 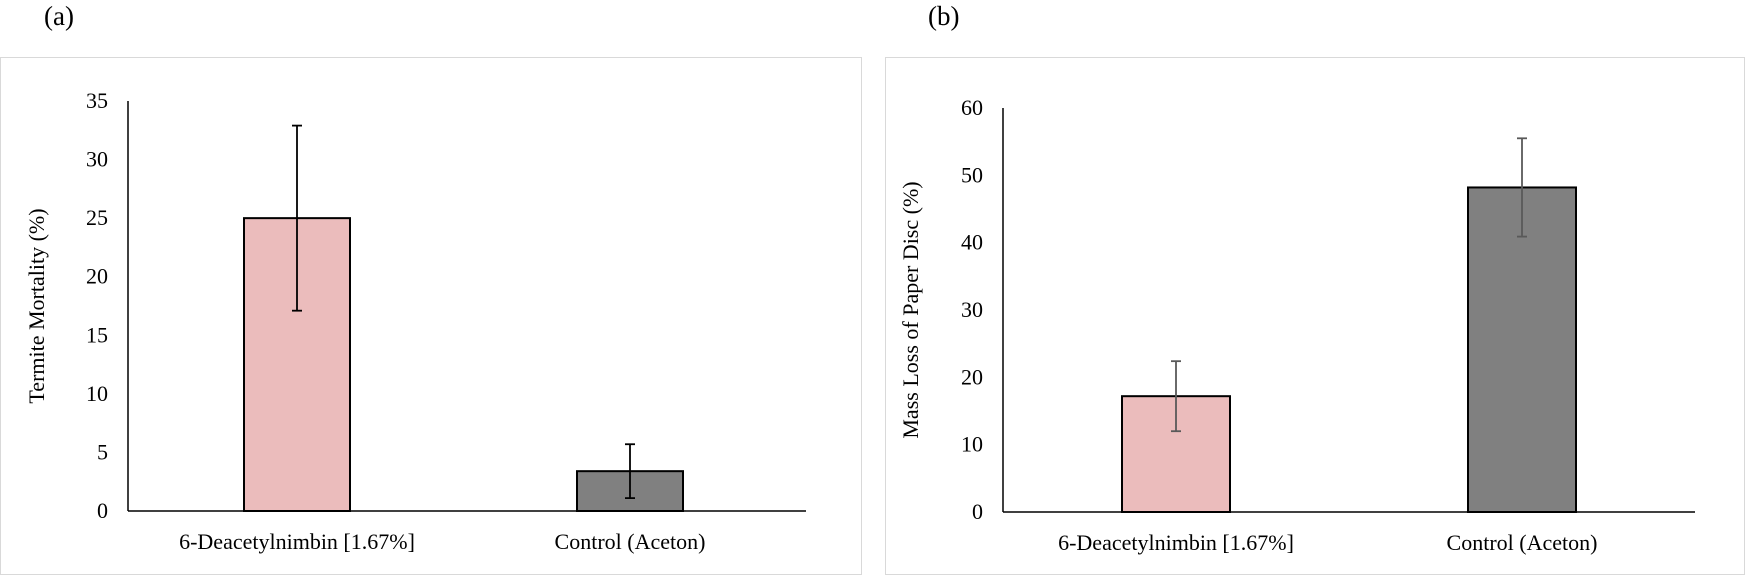 What do you see at coordinates (972, 174) in the screenshot?
I see `y-tick-label: 50` at bounding box center [972, 174].